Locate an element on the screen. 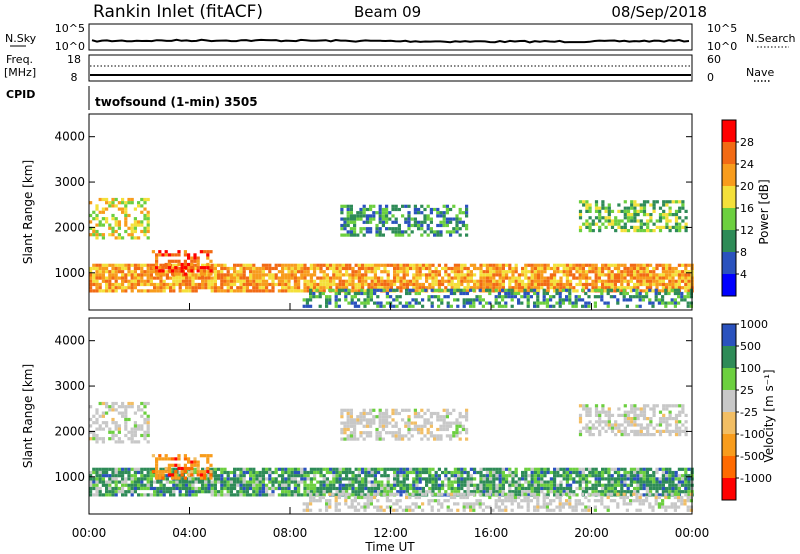 This screenshot has height=554, width=800. colorbar-segment is located at coordinates (729, 285).